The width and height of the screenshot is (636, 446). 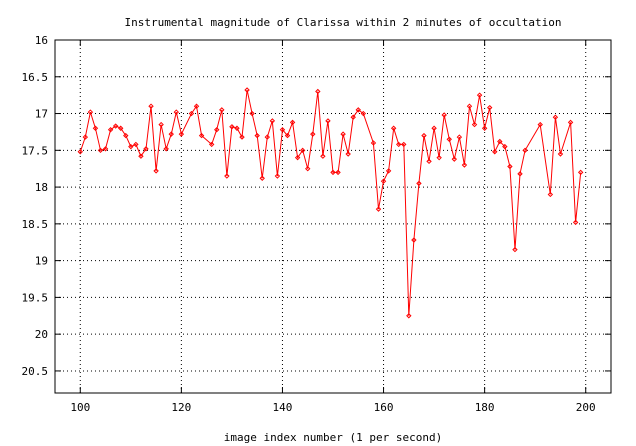 I want to click on y-tick-label: 18, so click(x=41, y=187).